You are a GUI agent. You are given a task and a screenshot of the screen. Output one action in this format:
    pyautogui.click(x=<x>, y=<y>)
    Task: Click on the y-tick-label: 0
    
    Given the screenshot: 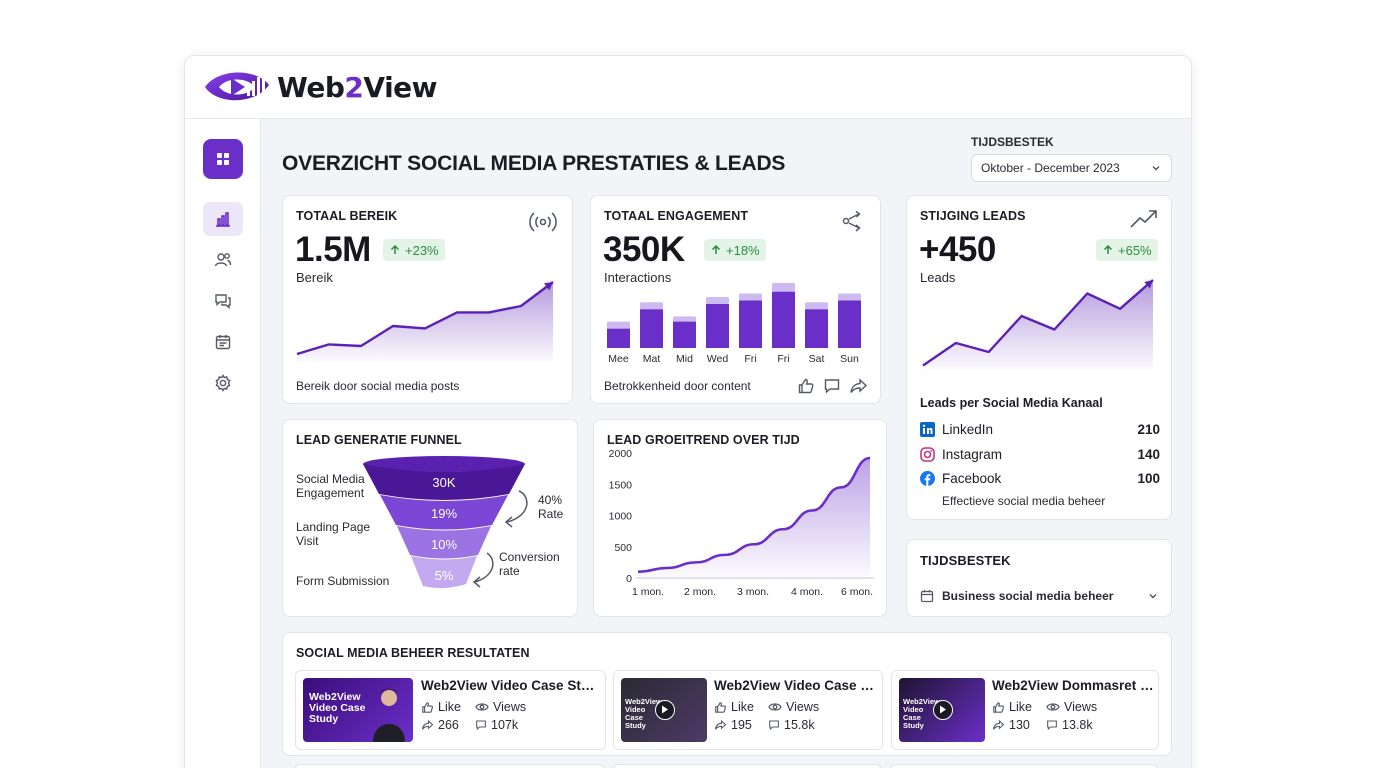 What is the action you would take?
    pyautogui.click(x=629, y=579)
    